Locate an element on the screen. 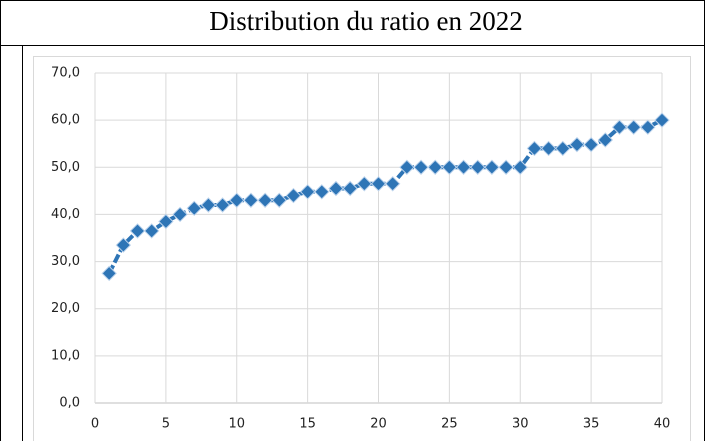 This screenshot has width=705, height=441. y-tick-label: 50,0 is located at coordinates (65, 167).